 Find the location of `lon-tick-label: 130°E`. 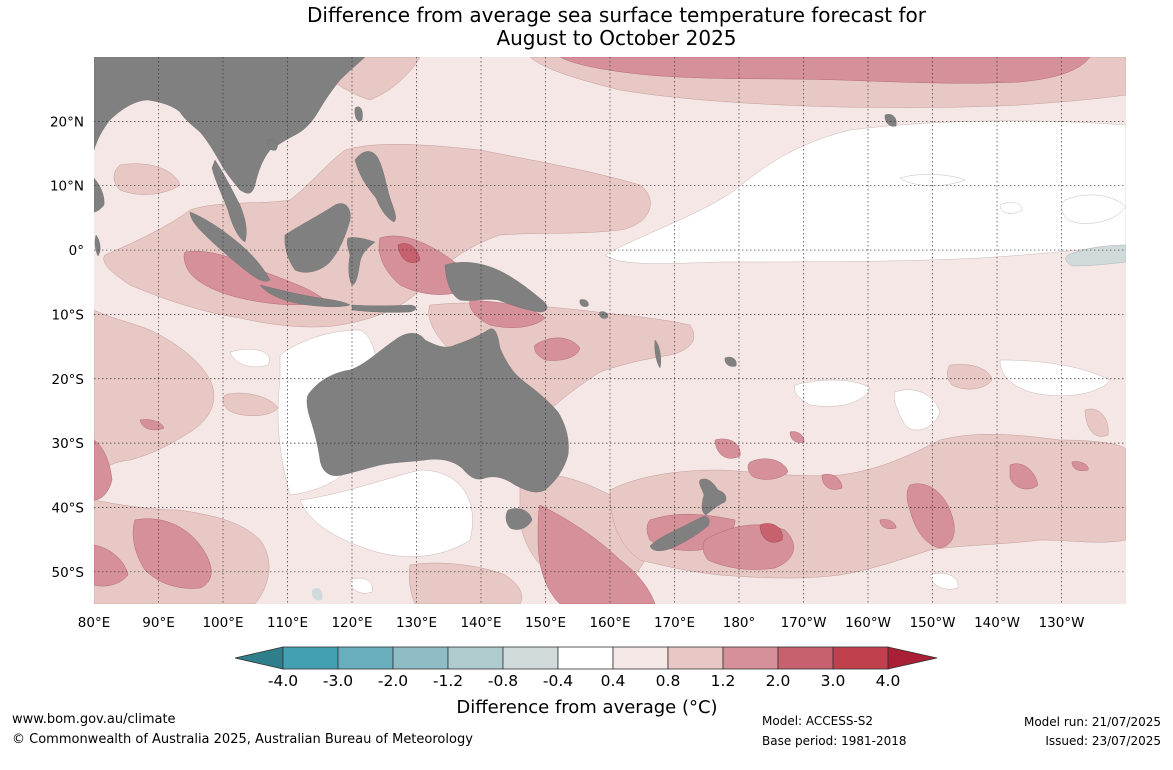

lon-tick-label: 130°E is located at coordinates (416, 623).